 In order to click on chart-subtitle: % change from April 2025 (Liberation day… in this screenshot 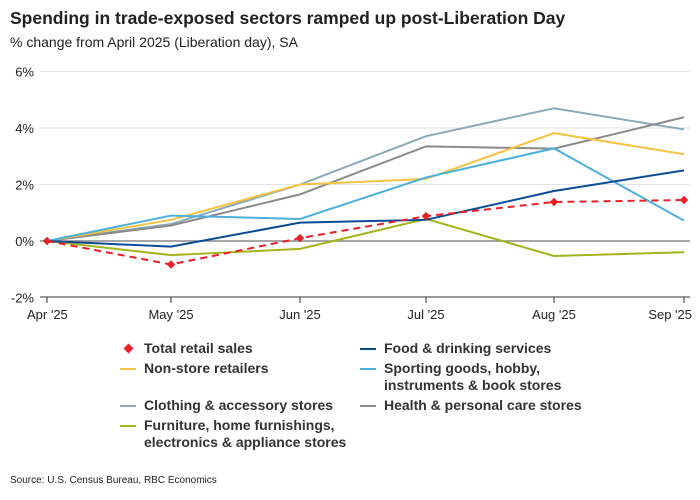, I will do `click(154, 42)`.